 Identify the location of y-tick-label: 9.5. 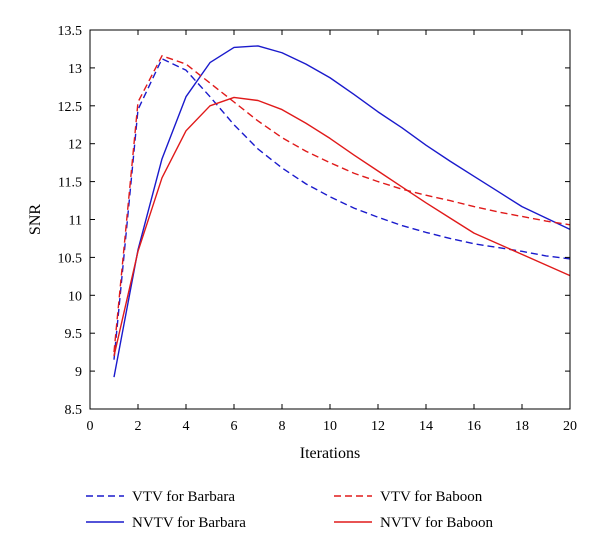
(74, 334).